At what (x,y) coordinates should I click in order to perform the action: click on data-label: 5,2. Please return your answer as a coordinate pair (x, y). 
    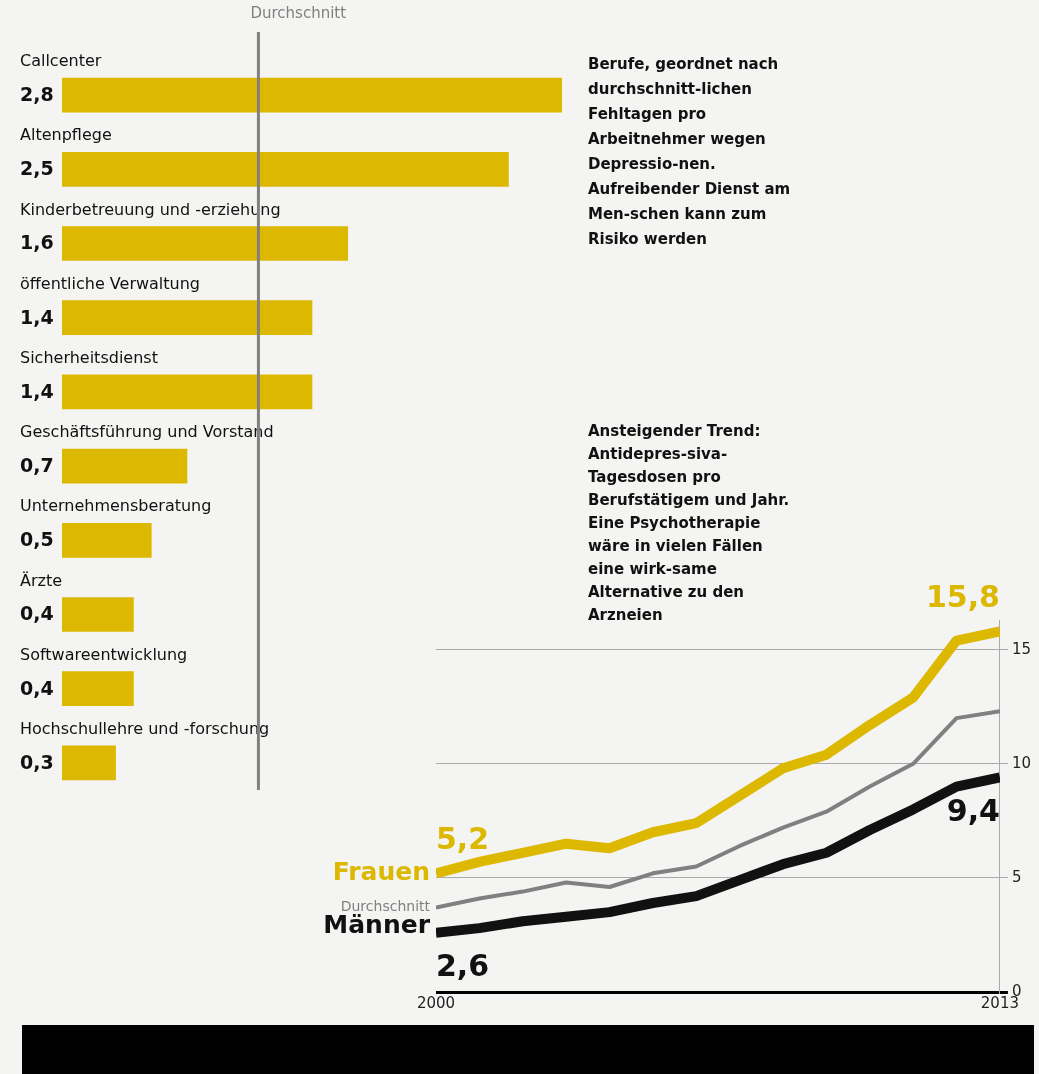
    Looking at the image, I should click on (463, 839).